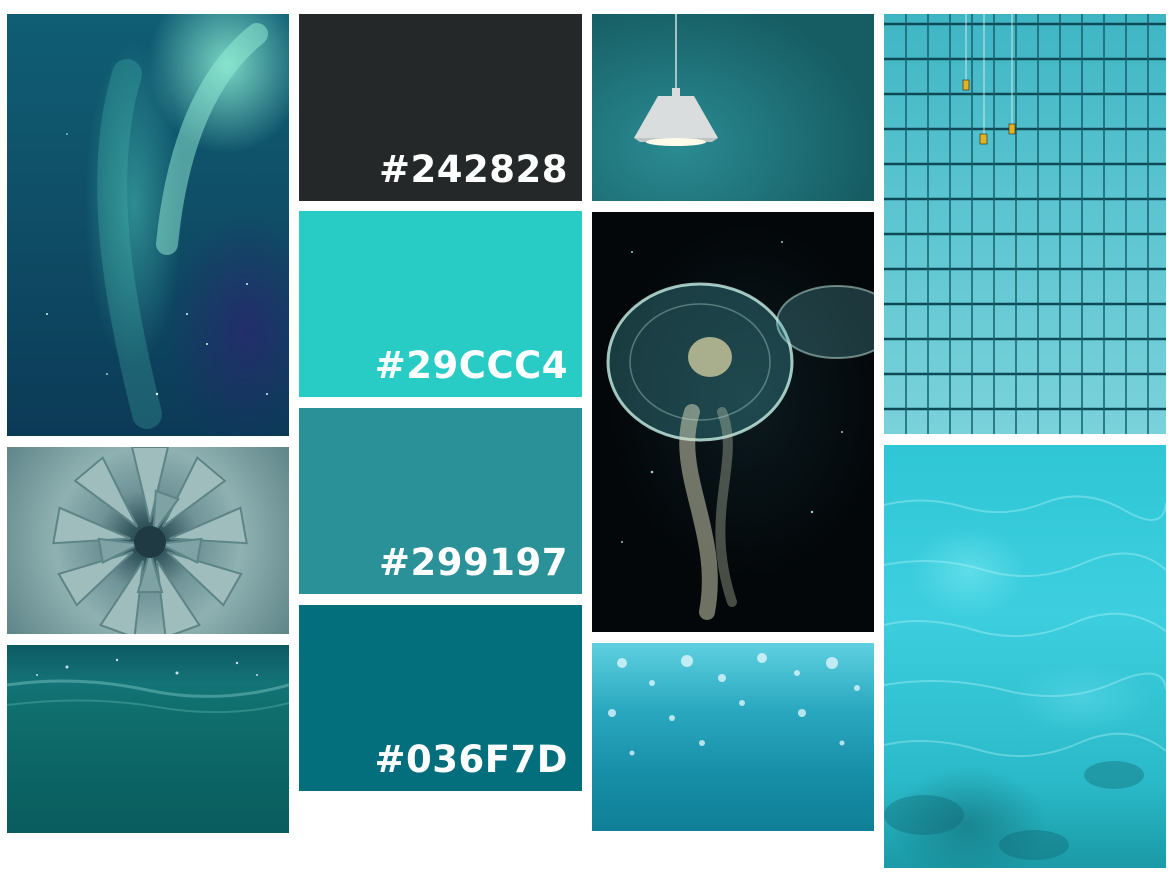 The image size is (1172, 881). I want to click on glass-building-window-cleaners-photo, so click(1025, 224).